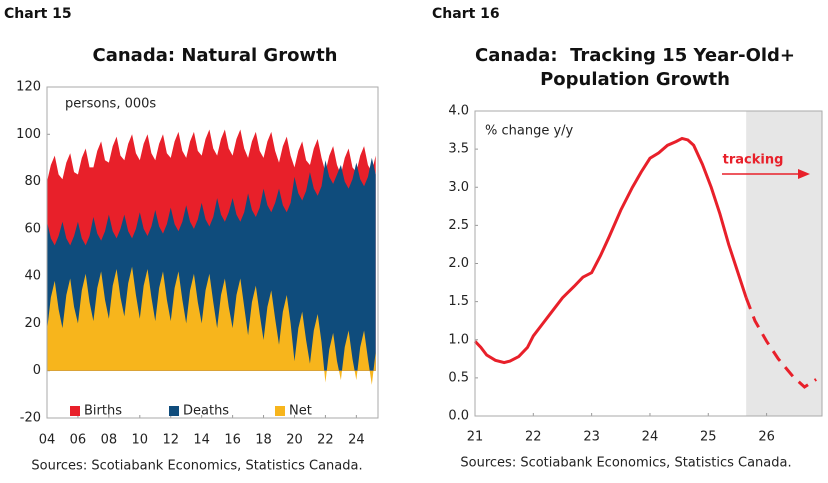  I want to click on y-tick-label: 120, so click(28, 87).